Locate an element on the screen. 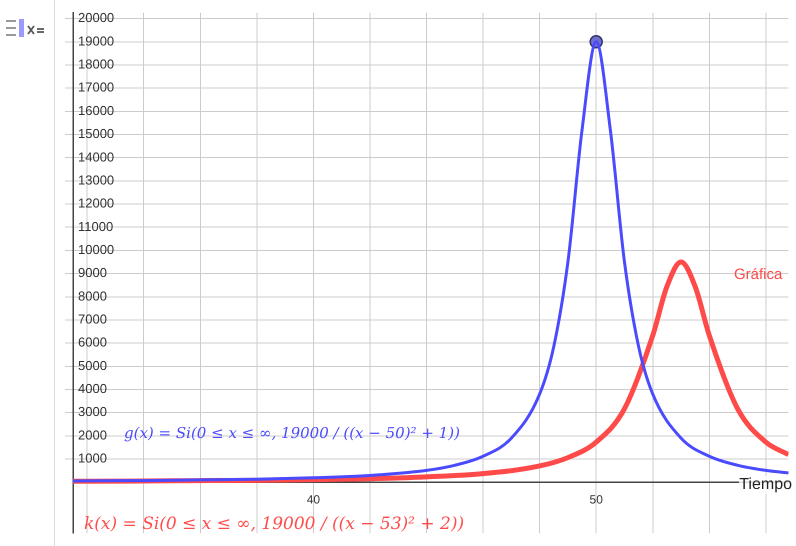  y-tick-label: 14000 is located at coordinates (96, 156).